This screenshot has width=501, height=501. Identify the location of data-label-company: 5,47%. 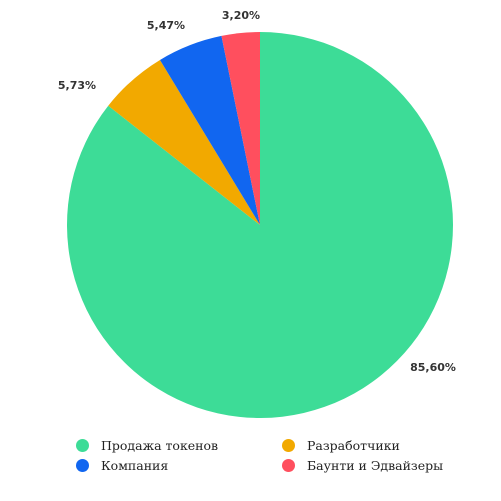
(166, 25).